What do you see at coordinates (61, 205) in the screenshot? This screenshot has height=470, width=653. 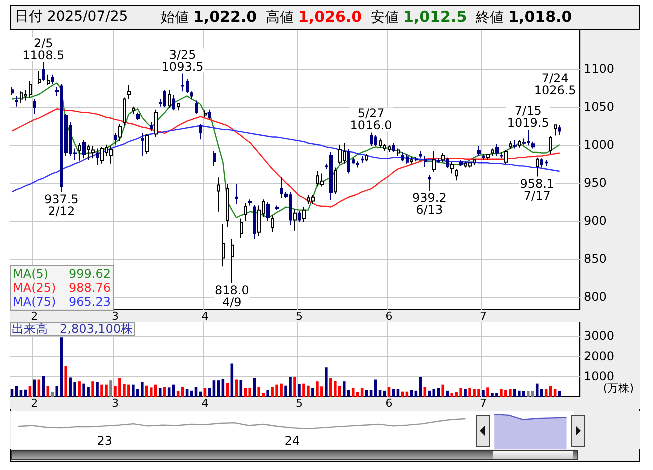 I see `annotation: 937.5 2/12` at bounding box center [61, 205].